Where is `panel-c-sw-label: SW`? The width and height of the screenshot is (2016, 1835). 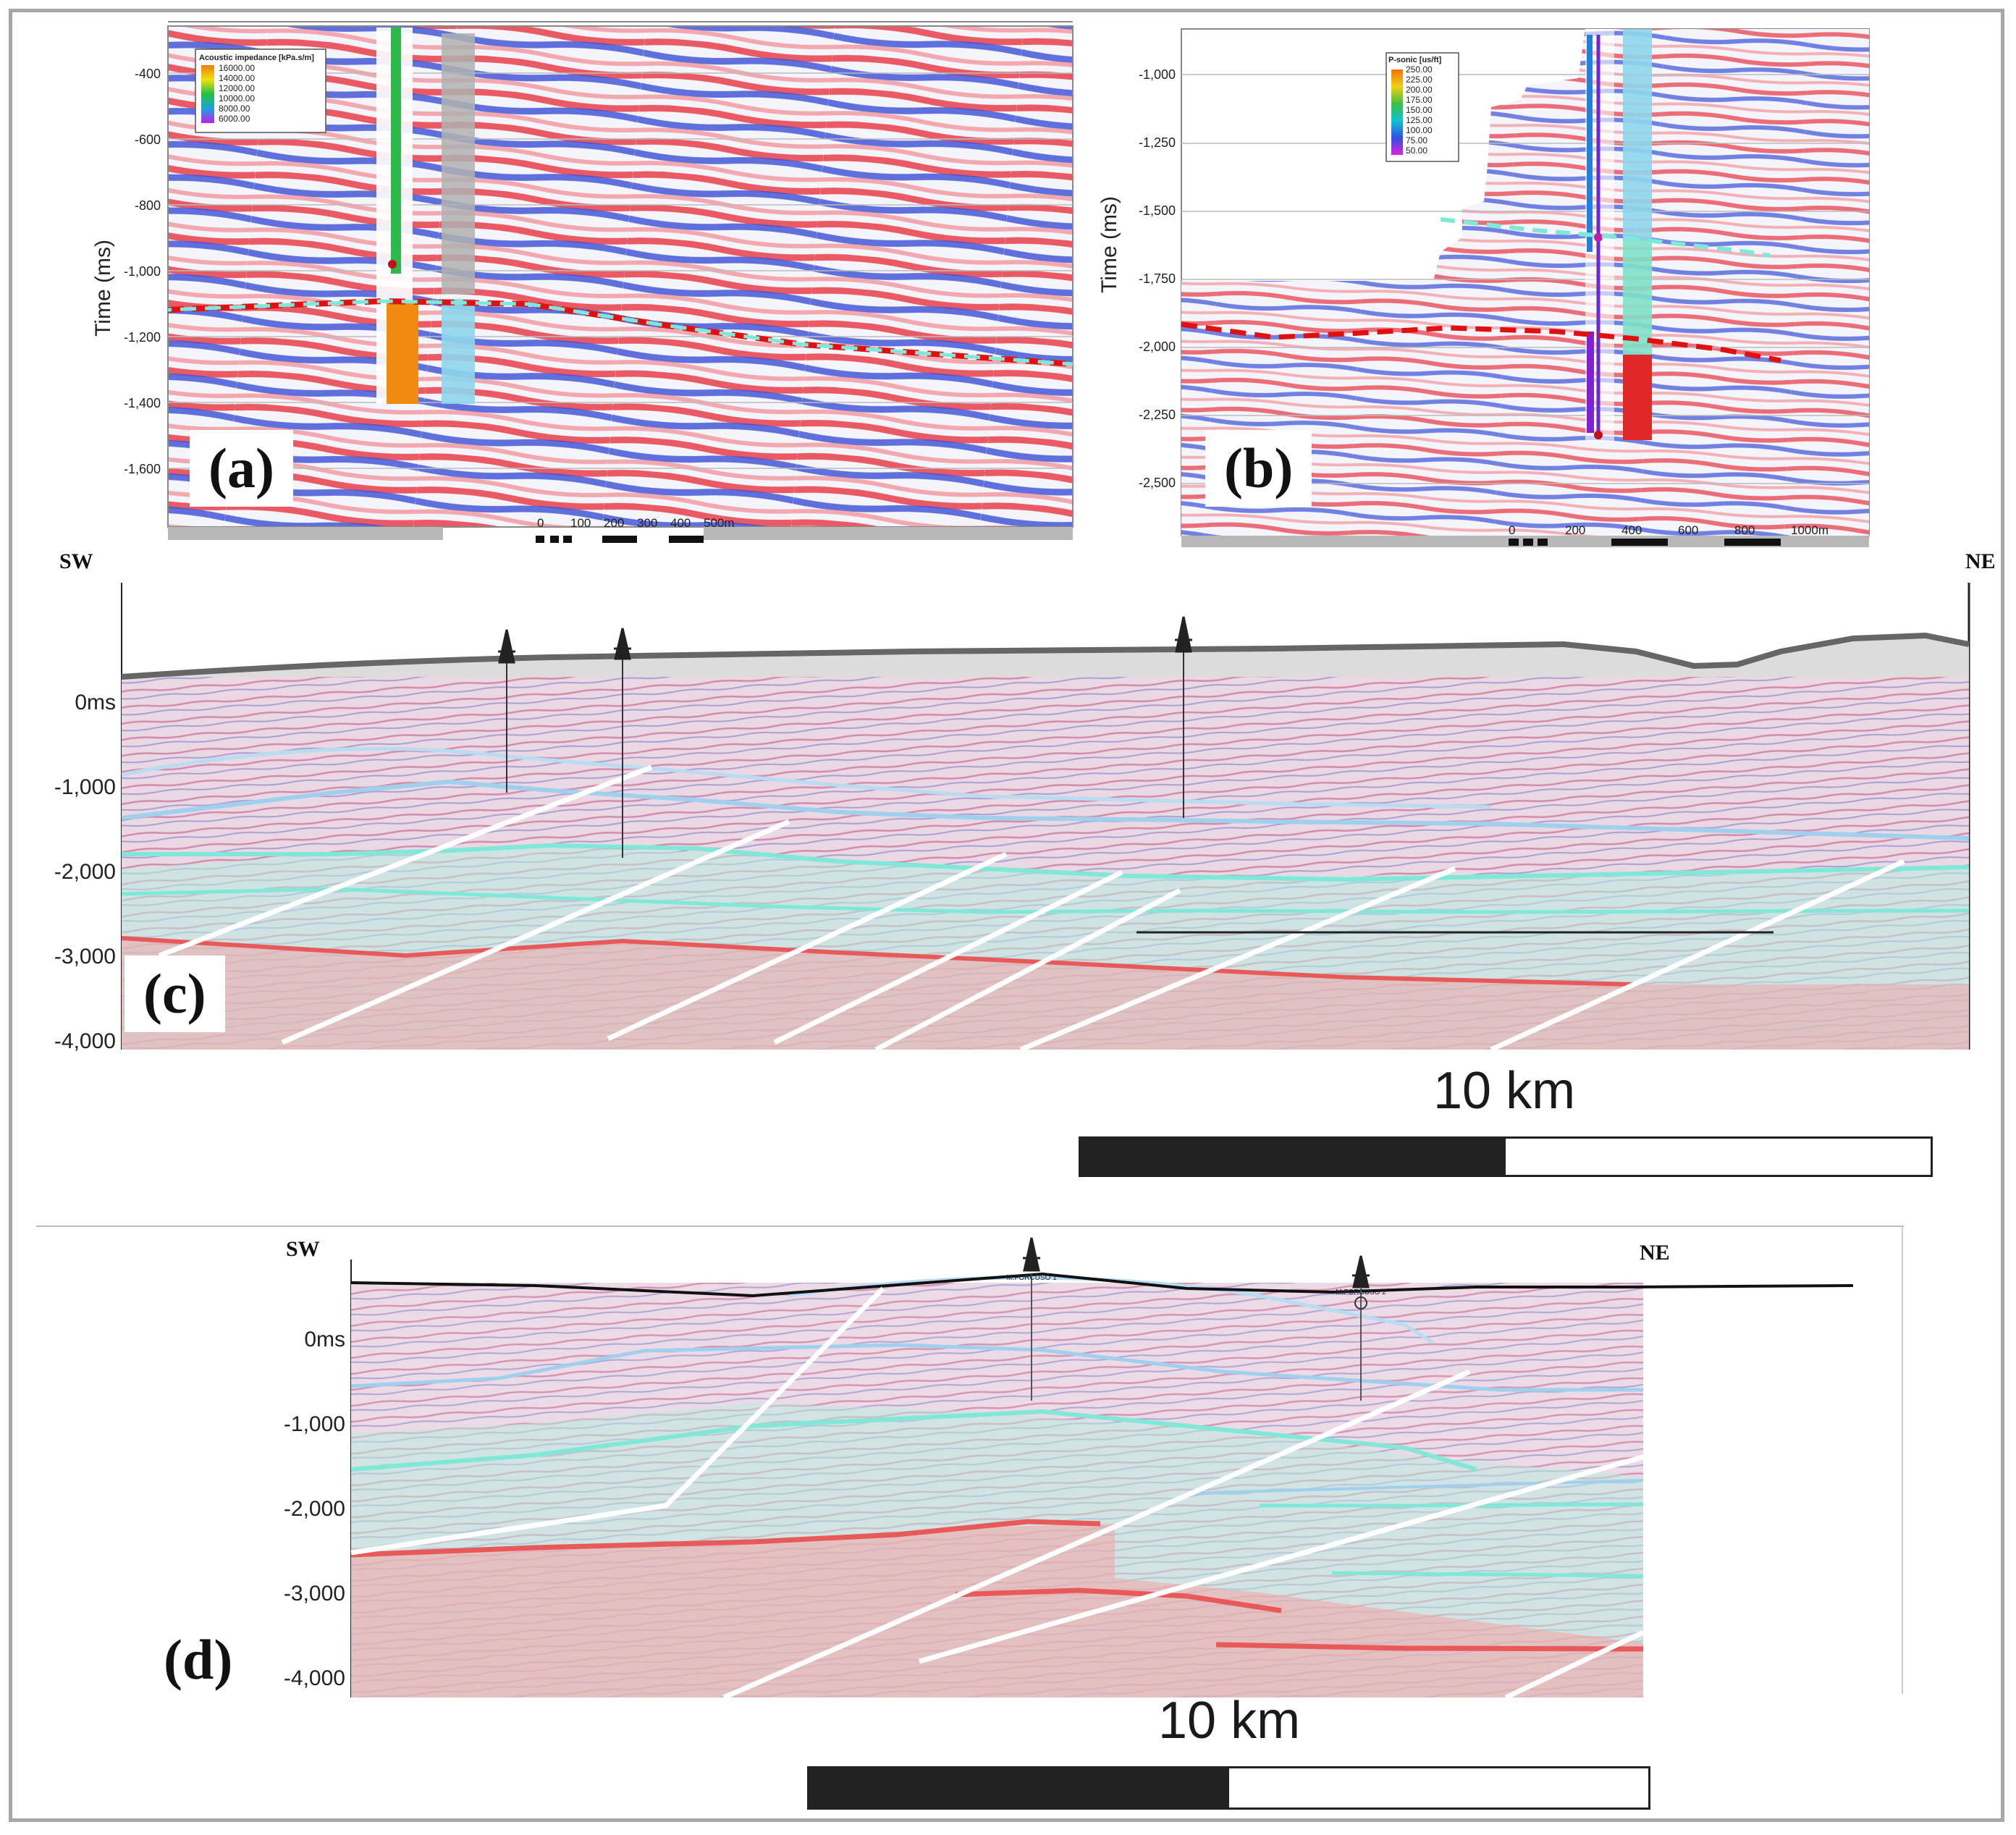
panel-c-sw-label: SW is located at coordinates (76, 562).